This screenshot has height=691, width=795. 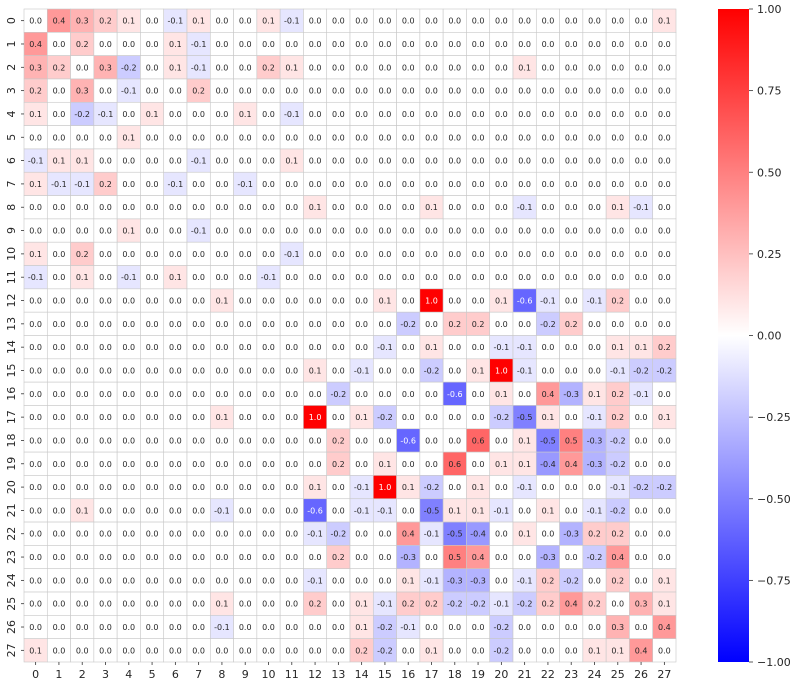 What do you see at coordinates (432, 510) in the screenshot?
I see `cell-annotation-21-17: -0.5` at bounding box center [432, 510].